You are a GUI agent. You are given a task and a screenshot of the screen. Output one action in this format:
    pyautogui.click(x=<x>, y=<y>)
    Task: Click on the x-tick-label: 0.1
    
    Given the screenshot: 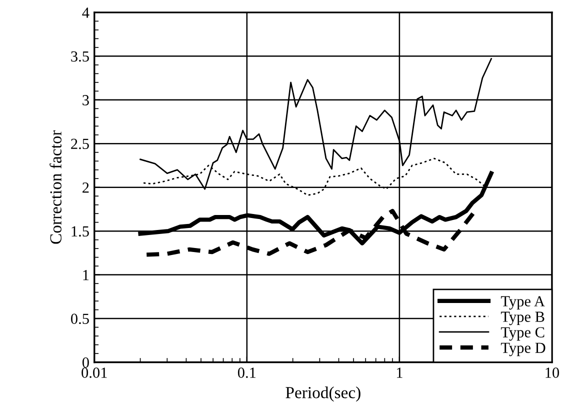 What is the action you would take?
    pyautogui.click(x=247, y=373)
    